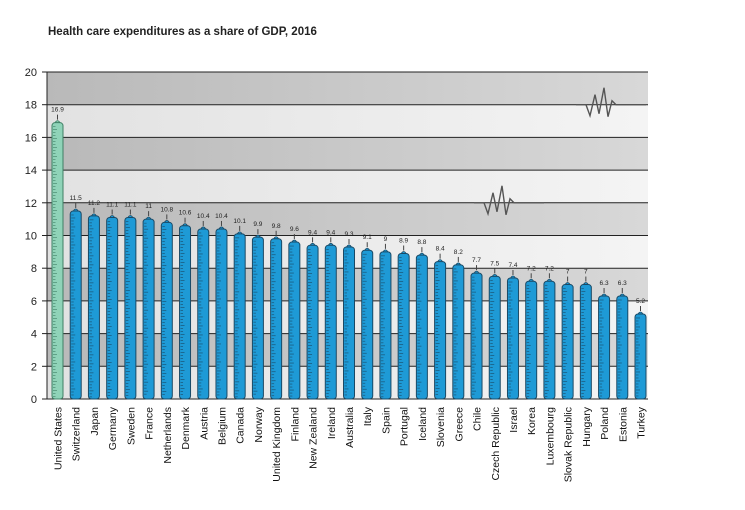 The image size is (745, 510). Describe the element at coordinates (642, 422) in the screenshot. I see `category-label: Turkey` at that location.